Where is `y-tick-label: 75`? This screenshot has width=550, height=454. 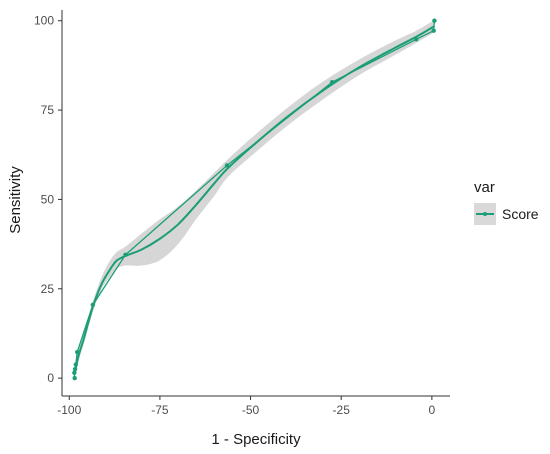
y-tick-label: 75 is located at coordinates (48, 110).